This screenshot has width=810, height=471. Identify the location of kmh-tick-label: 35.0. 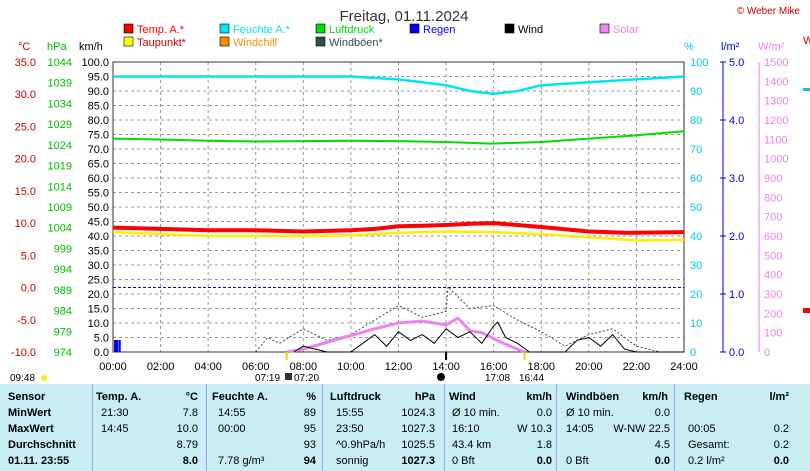
(98, 252).